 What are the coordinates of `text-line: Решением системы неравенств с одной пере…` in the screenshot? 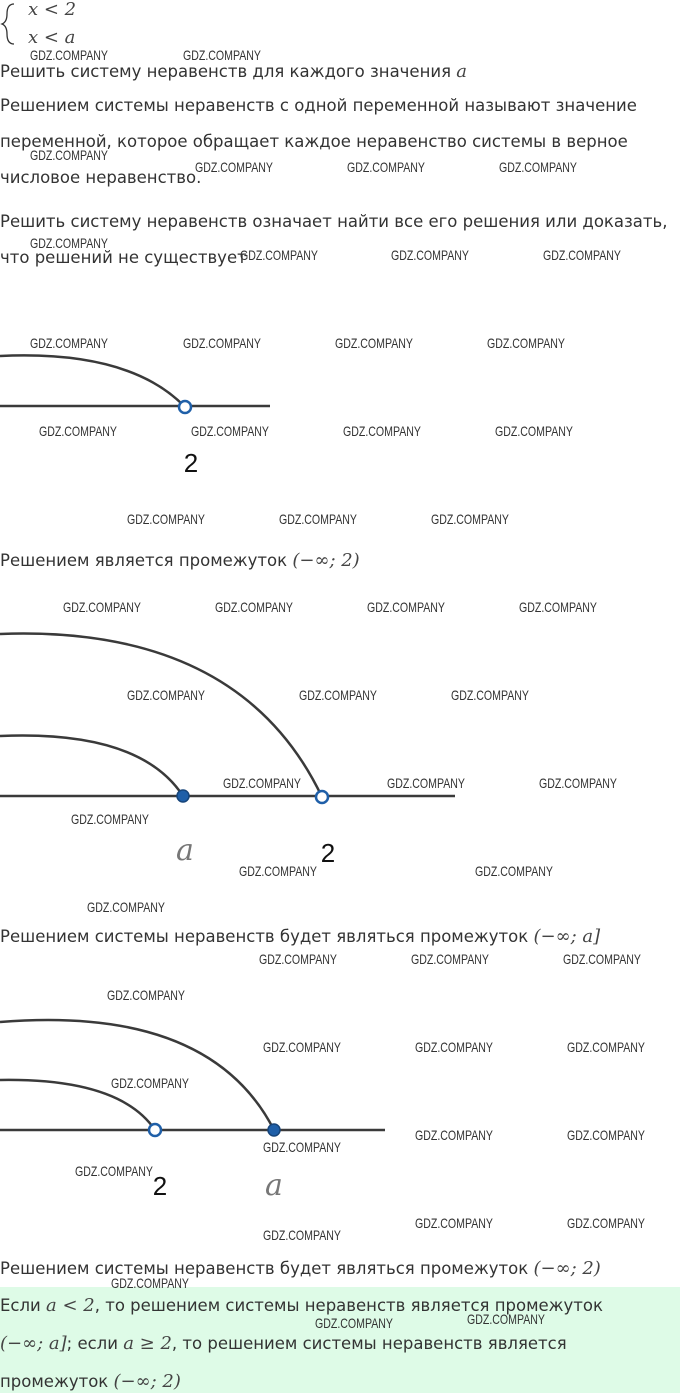 It's located at (318, 106).